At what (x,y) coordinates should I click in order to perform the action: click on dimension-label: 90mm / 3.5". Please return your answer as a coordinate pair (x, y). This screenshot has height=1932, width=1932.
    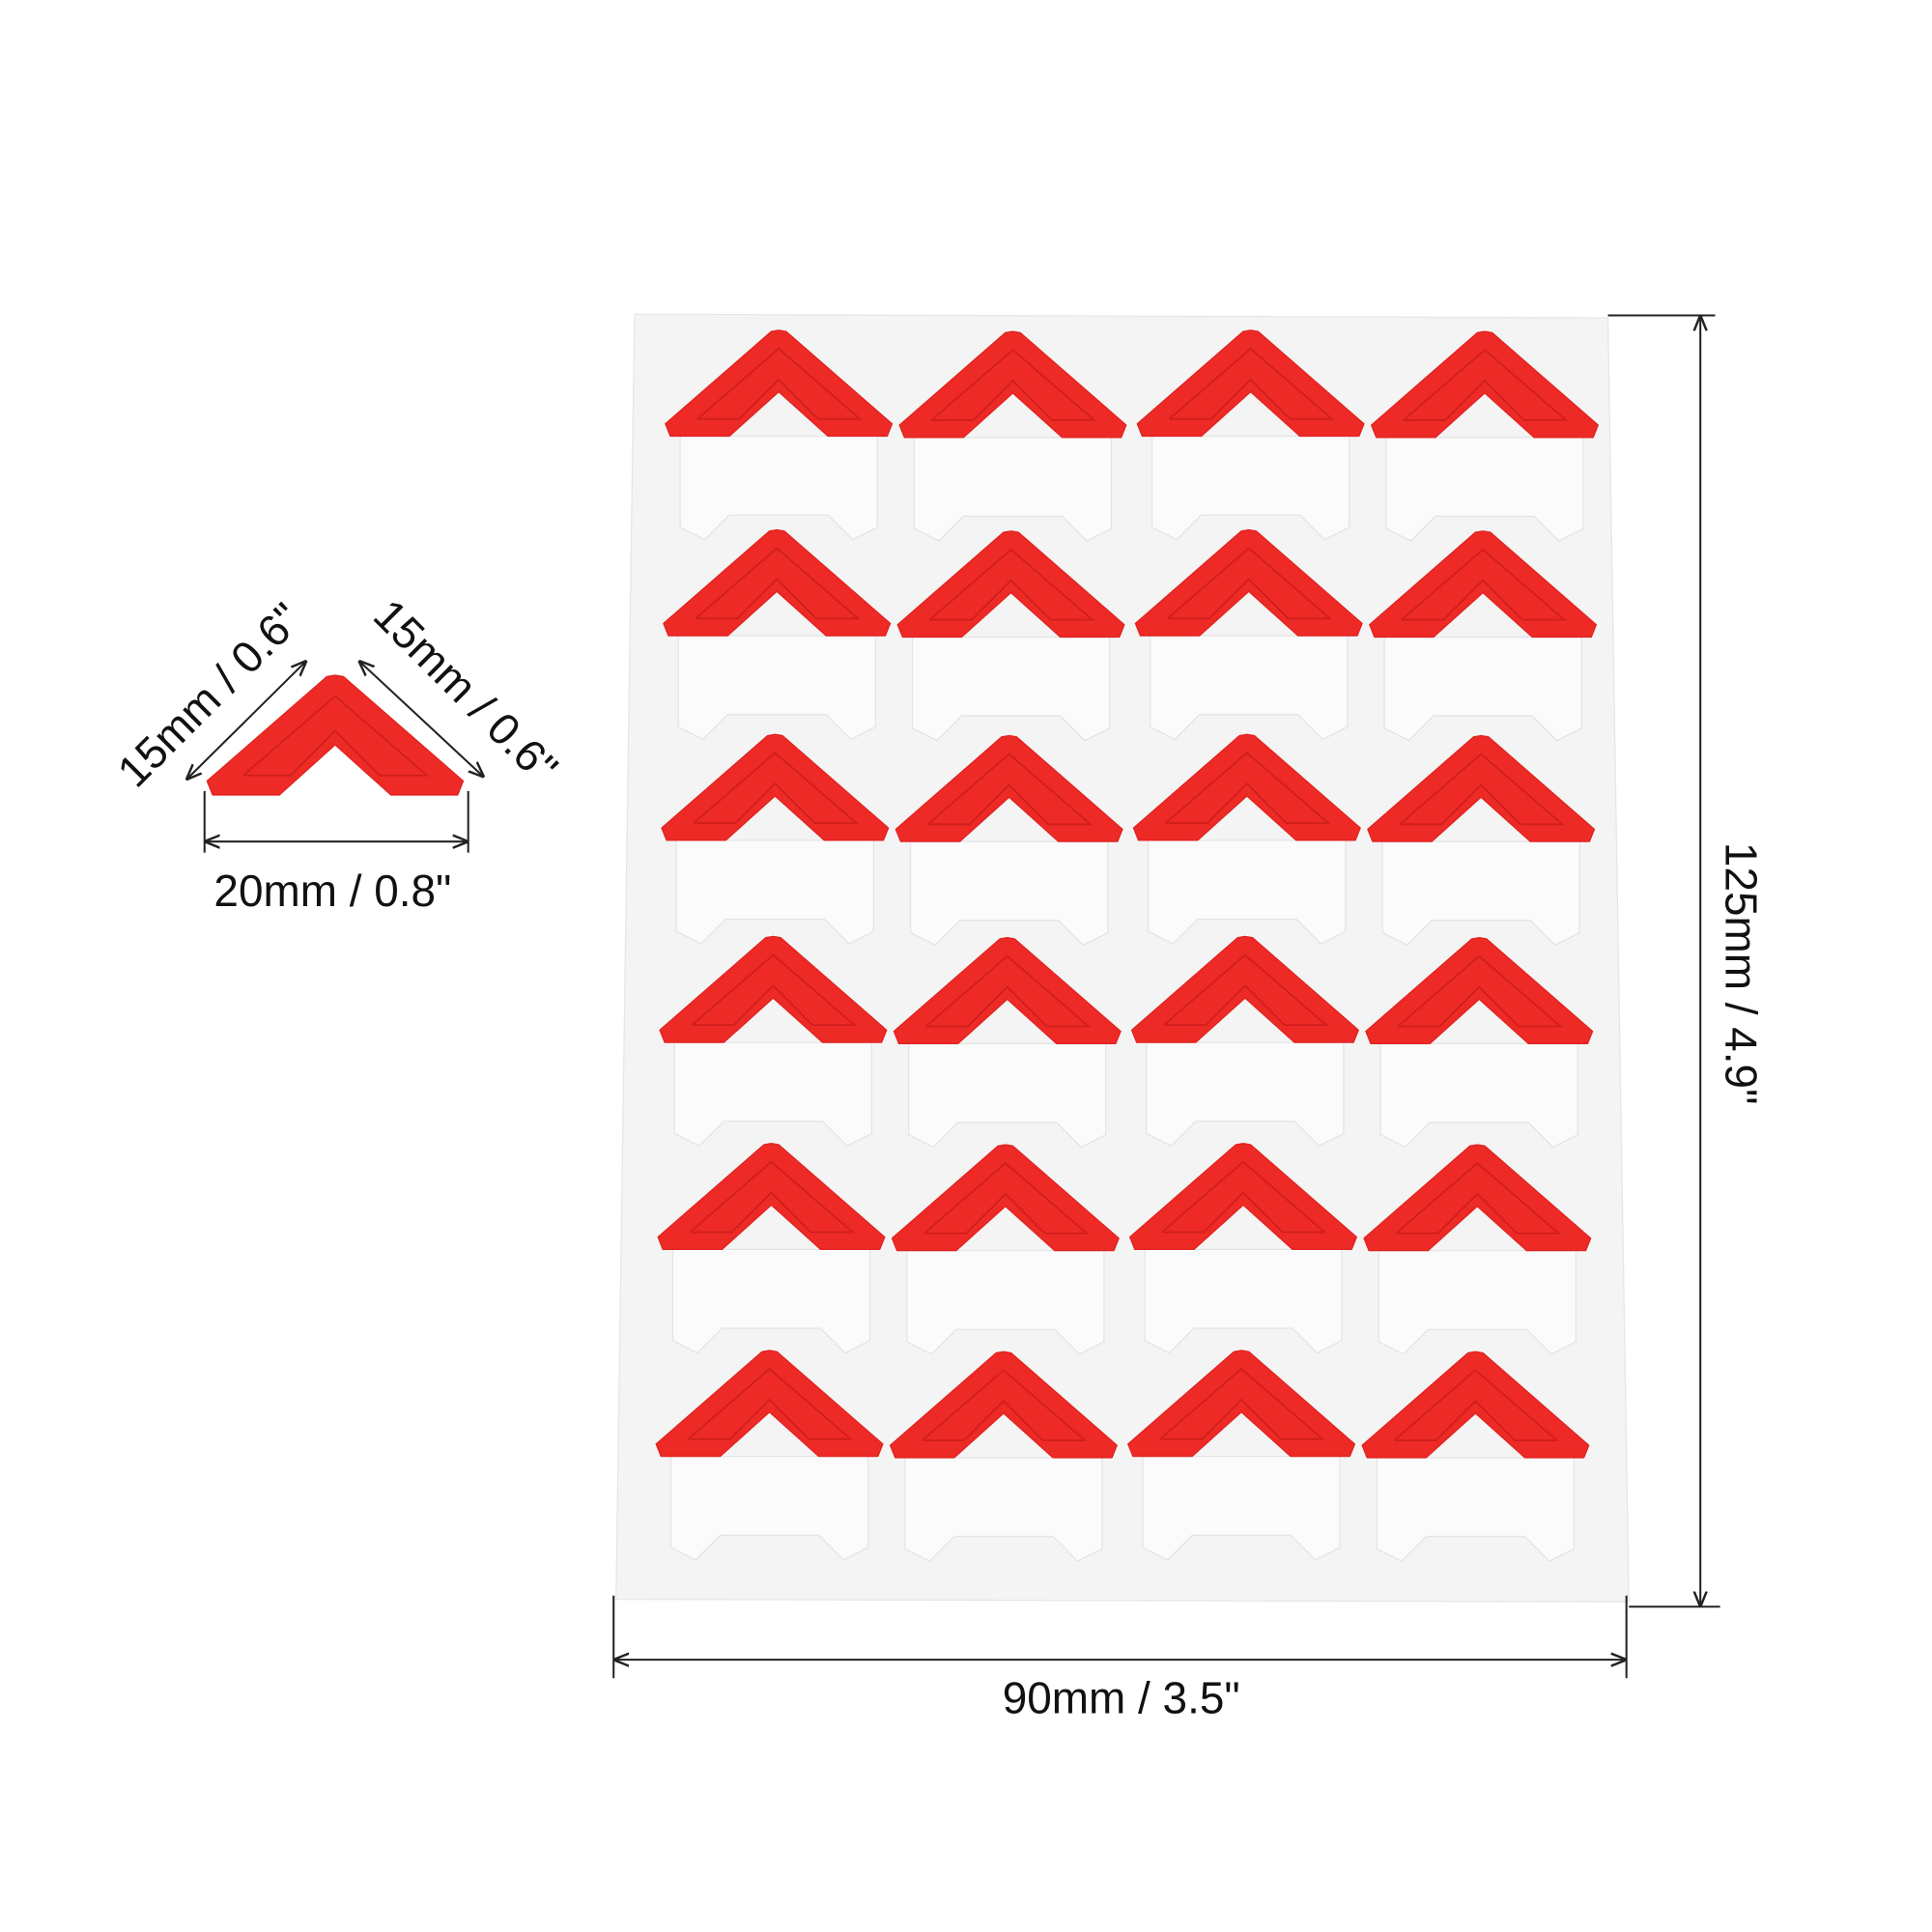
    Looking at the image, I should click on (1121, 1698).